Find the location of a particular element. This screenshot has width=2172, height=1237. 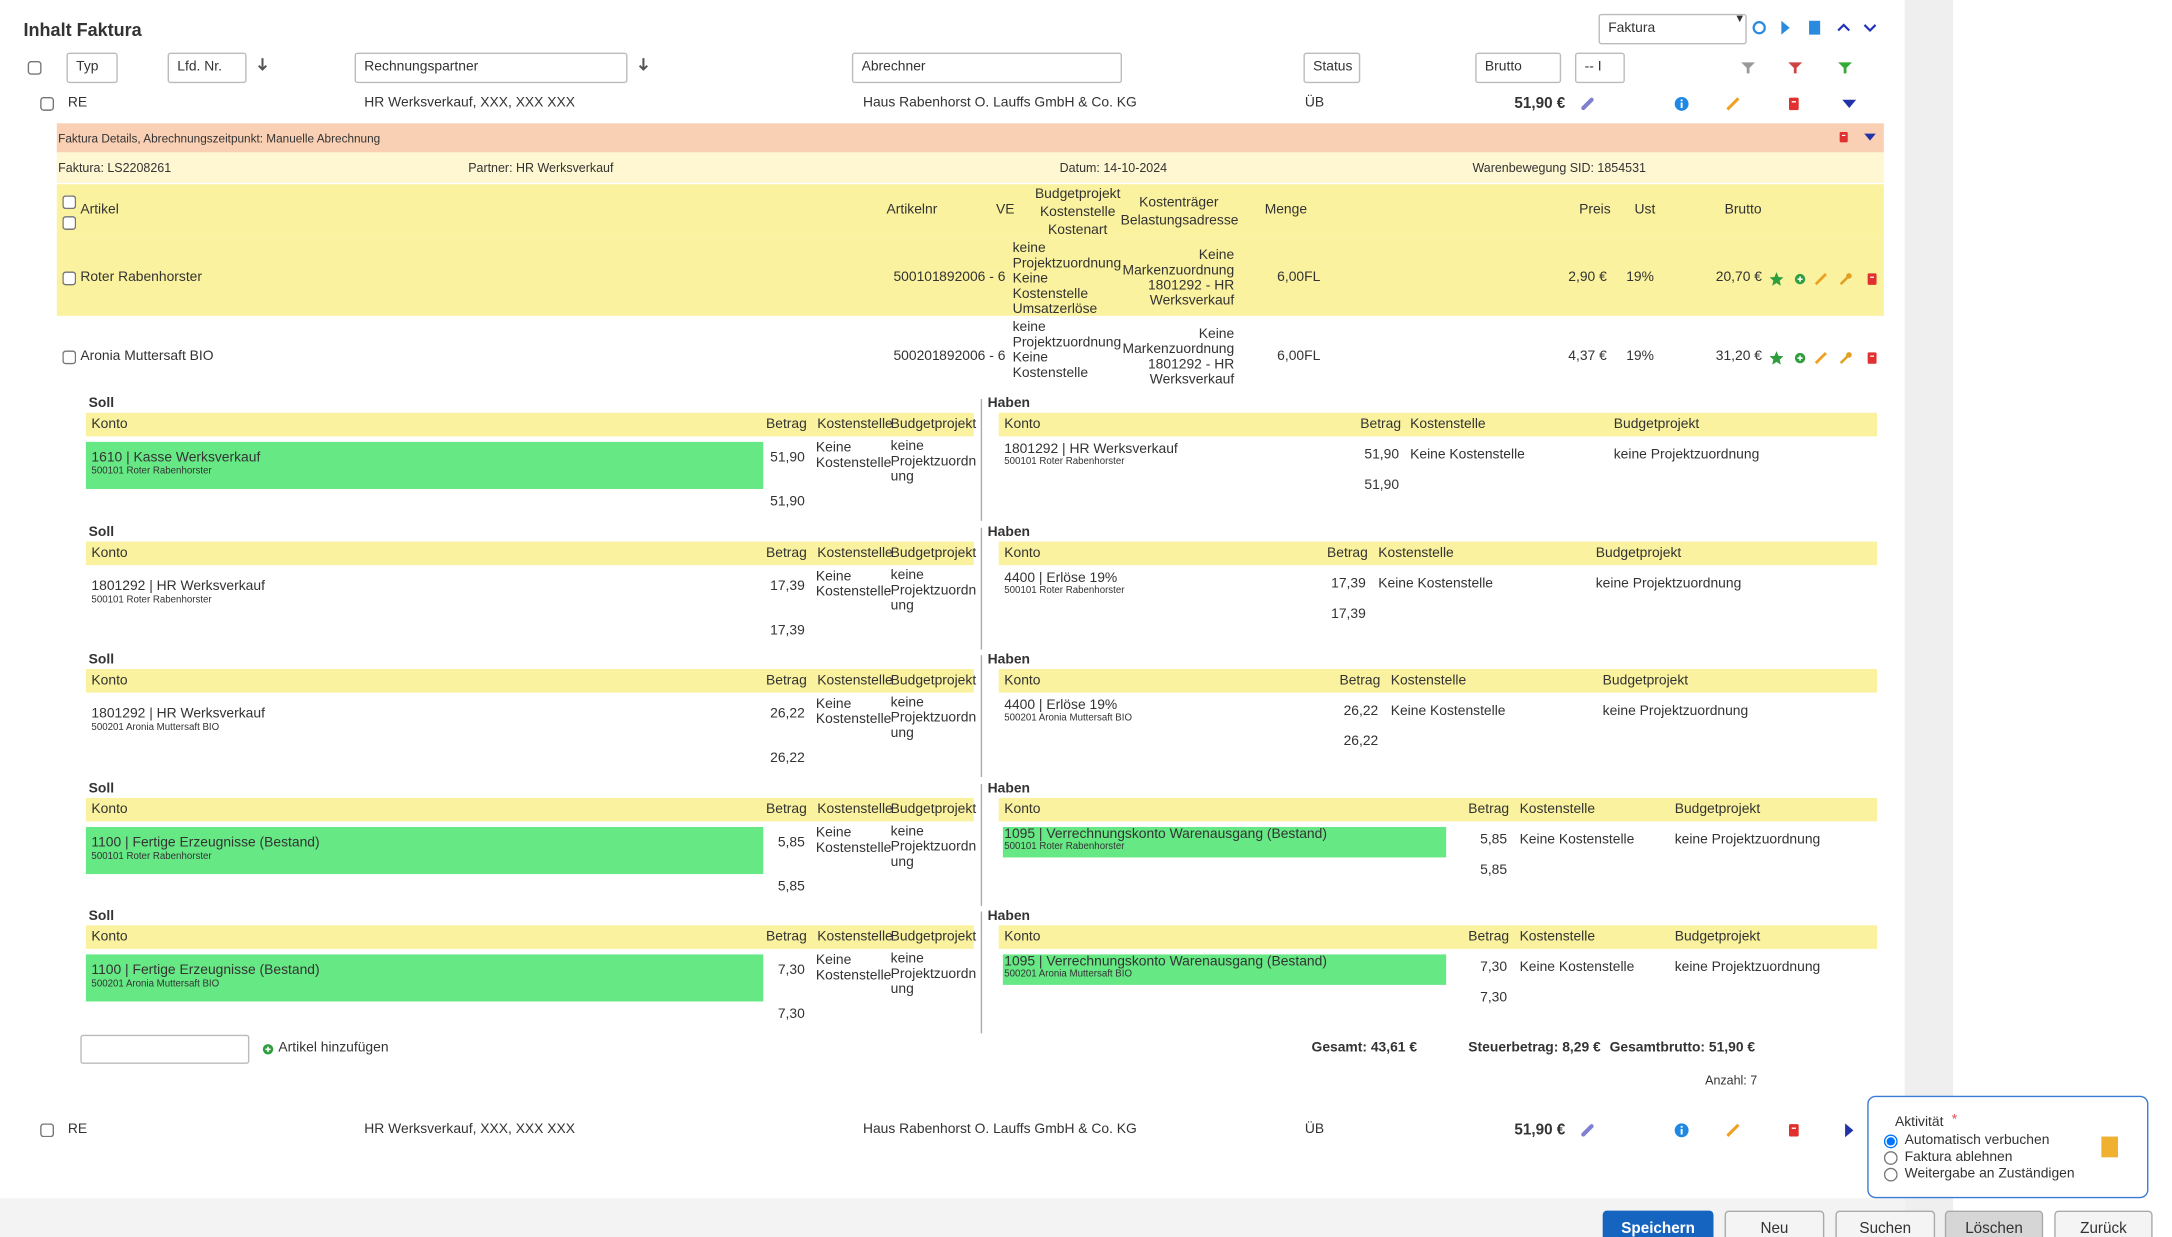

button: Neu is located at coordinates (1774, 1223).